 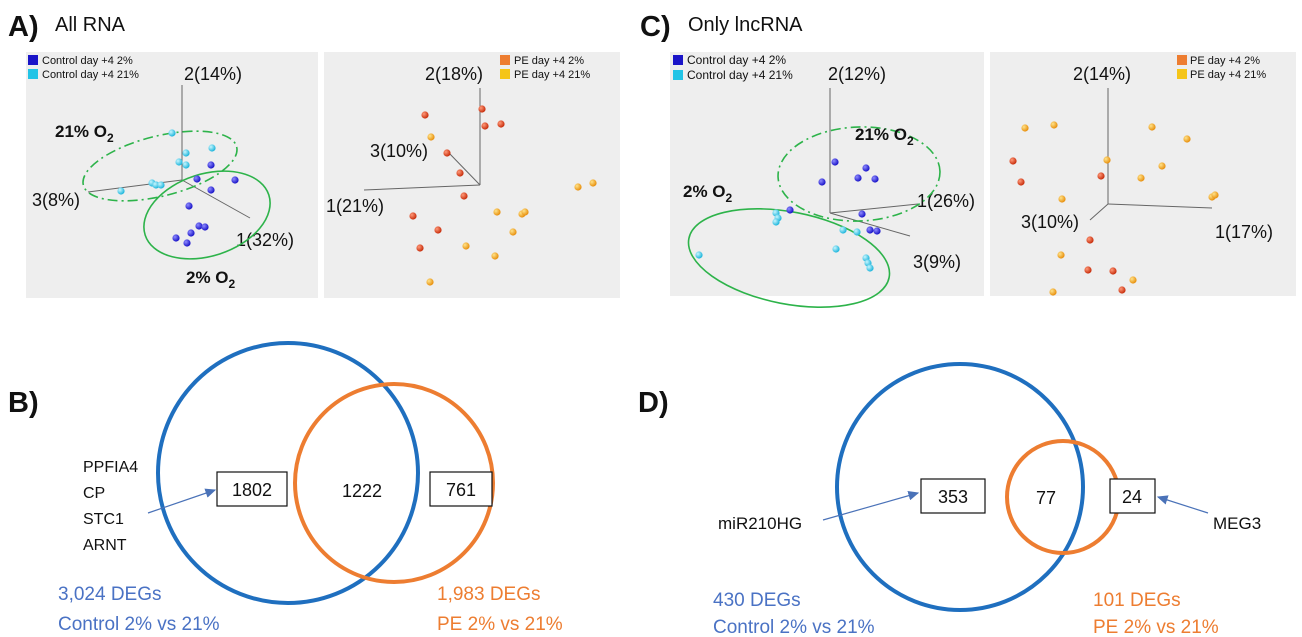 I want to click on legend-label-pe-21: PE day +4 21%, so click(x=1228, y=75).